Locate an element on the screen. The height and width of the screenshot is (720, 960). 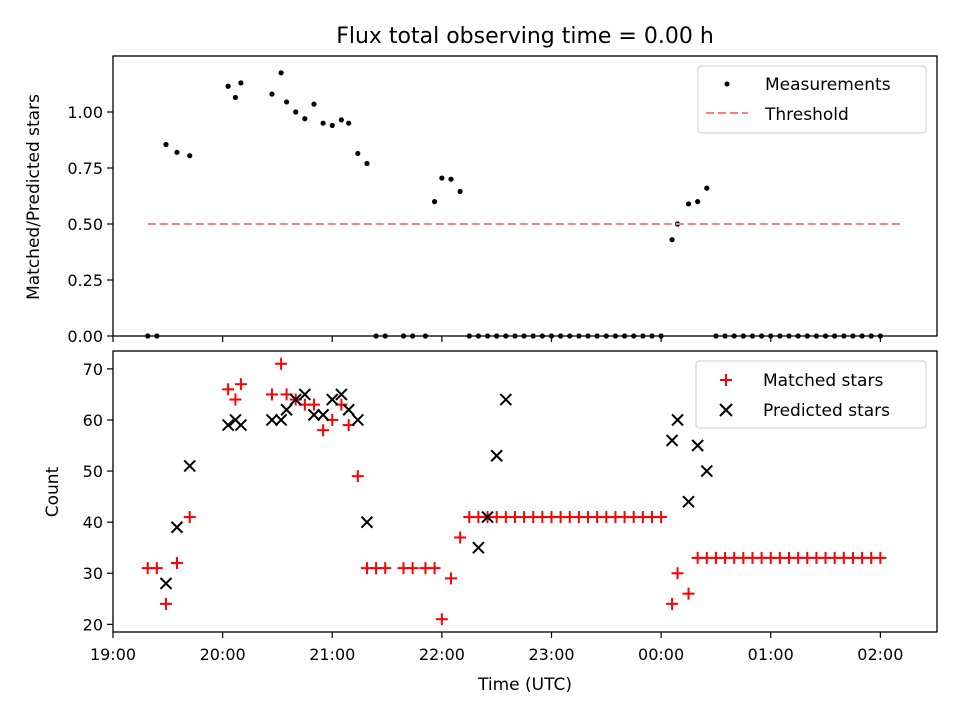
ratio-legend-box is located at coordinates (812, 99).